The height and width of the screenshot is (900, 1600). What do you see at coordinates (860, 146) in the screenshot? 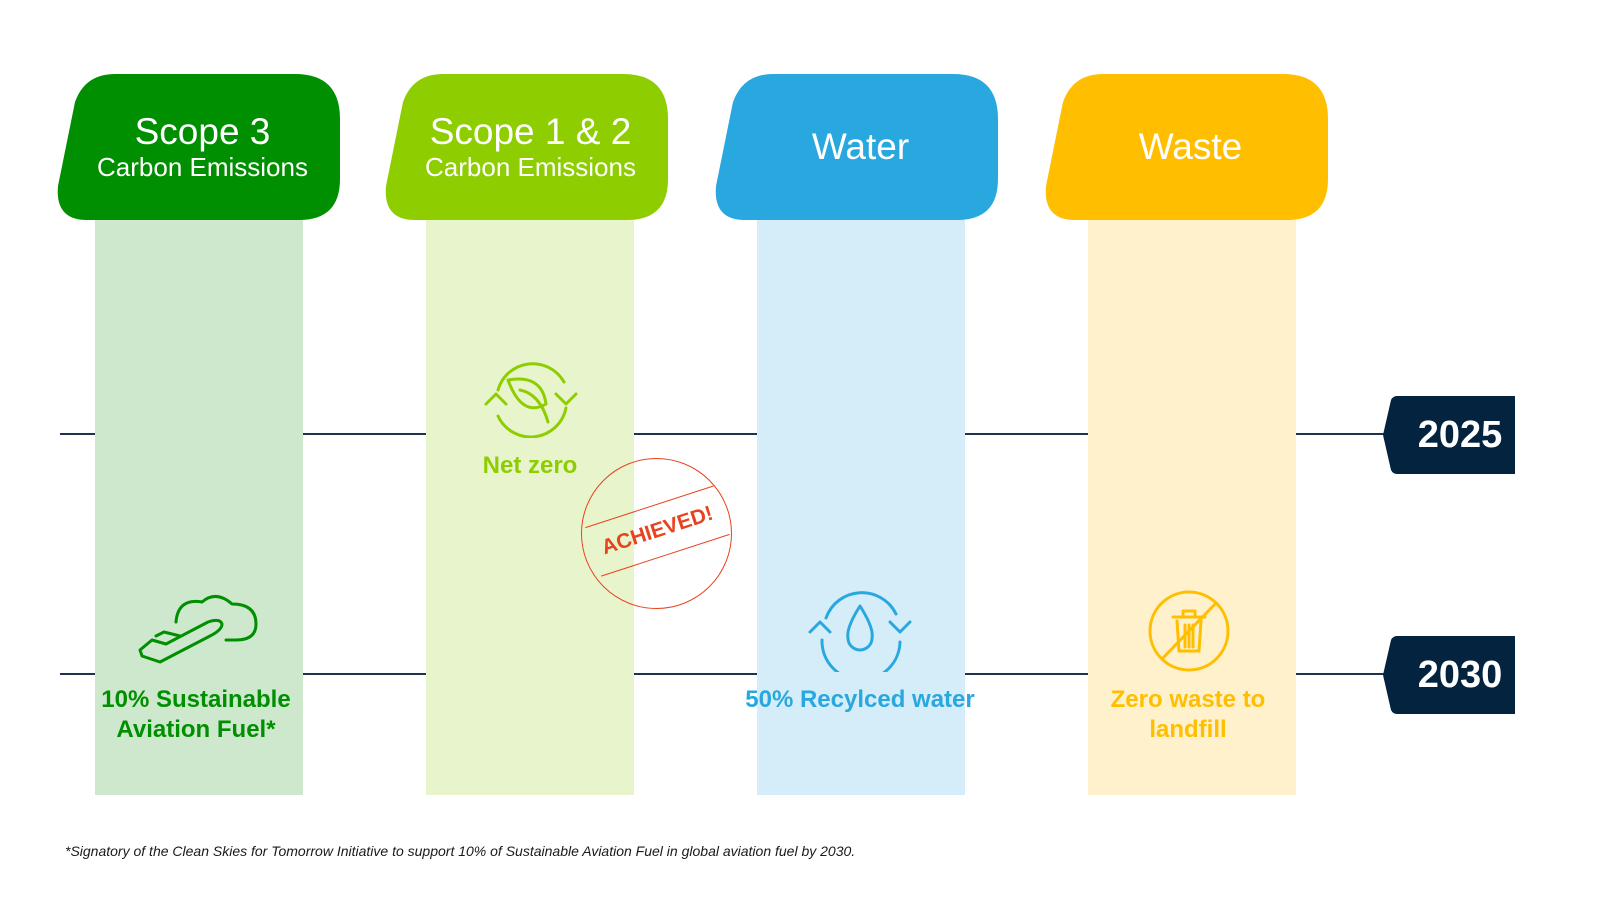
I see `header-title: Water` at bounding box center [860, 146].